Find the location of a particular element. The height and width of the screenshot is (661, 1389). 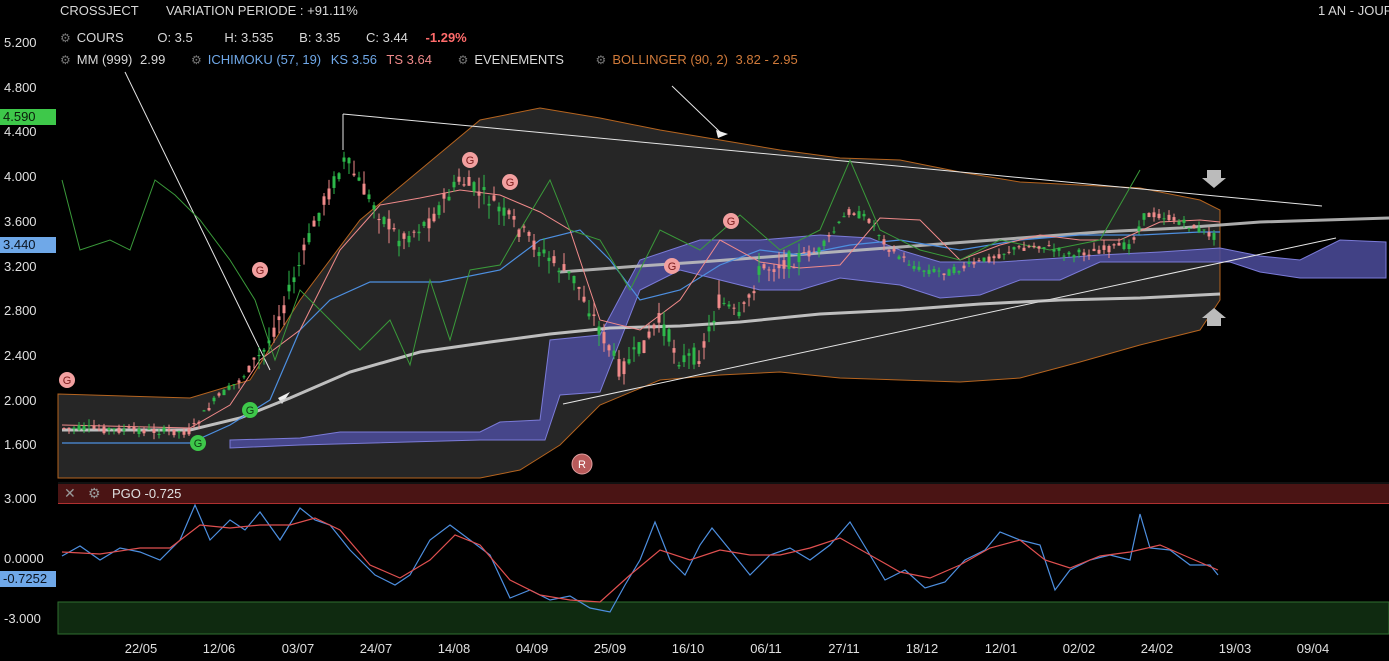

open-value: O: 3.5 is located at coordinates (175, 37).